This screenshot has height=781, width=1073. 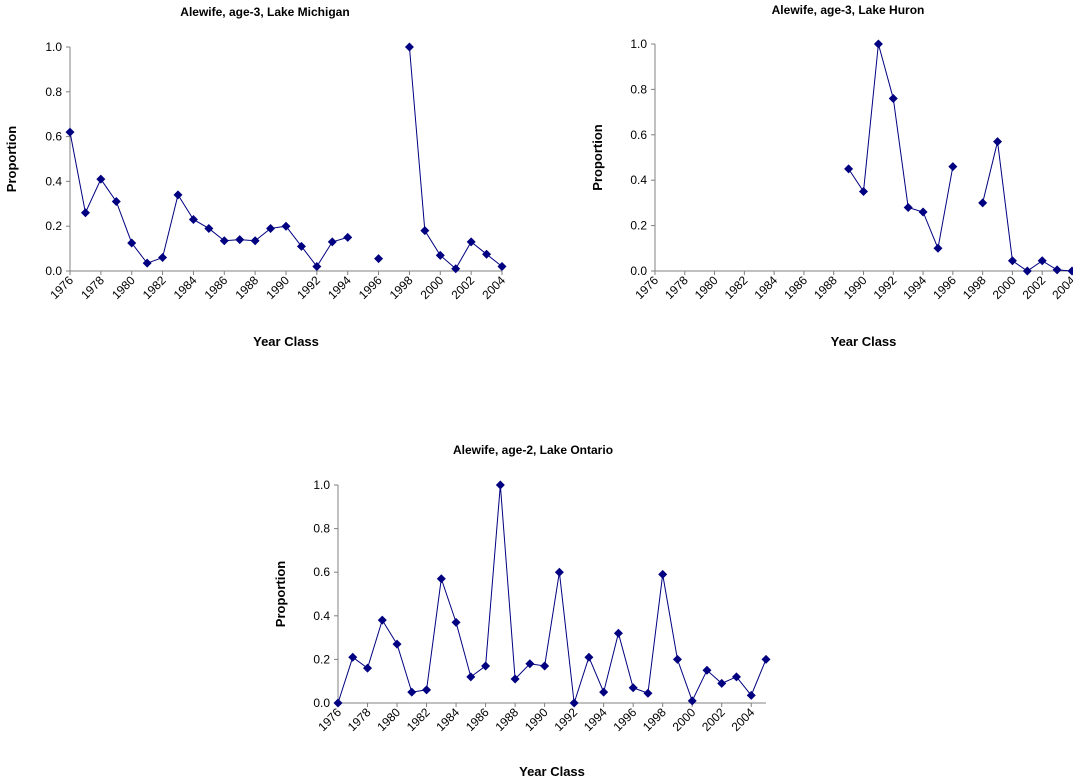 What do you see at coordinates (264, 12) in the screenshot?
I see `chart-title: Alewife, age-3, Lake Michigan` at bounding box center [264, 12].